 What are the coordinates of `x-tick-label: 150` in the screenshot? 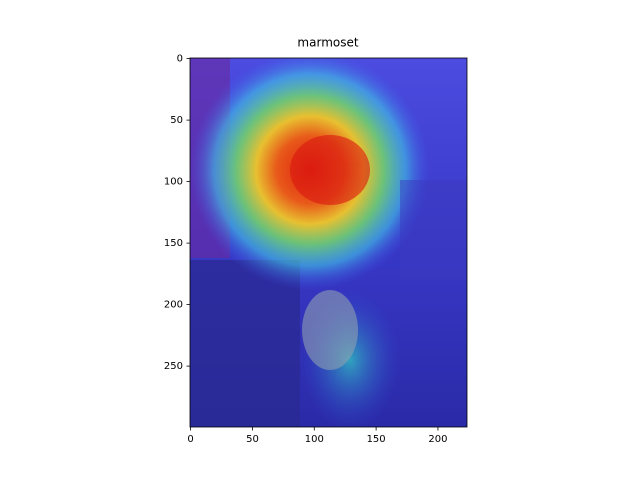 It's located at (376, 439).